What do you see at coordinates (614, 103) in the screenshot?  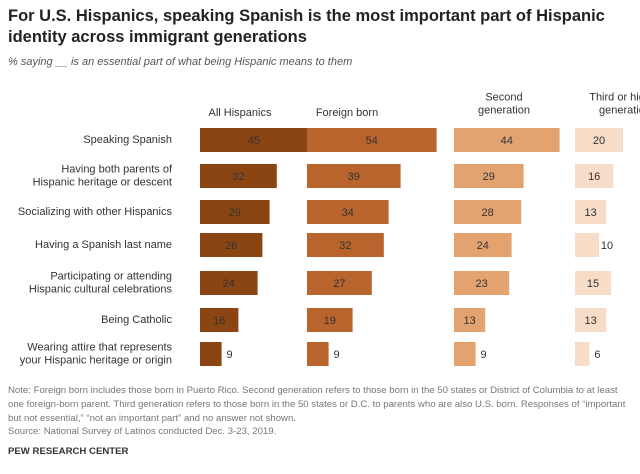 I see `column-header: Third or highergeneration` at bounding box center [614, 103].